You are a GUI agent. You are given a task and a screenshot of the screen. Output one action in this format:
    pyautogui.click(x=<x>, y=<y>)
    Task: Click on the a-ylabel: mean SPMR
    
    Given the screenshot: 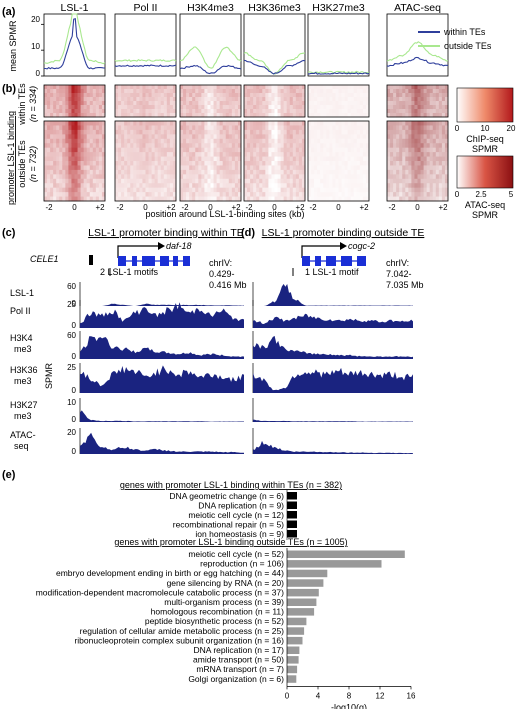 What is the action you would take?
    pyautogui.click(x=13, y=46)
    